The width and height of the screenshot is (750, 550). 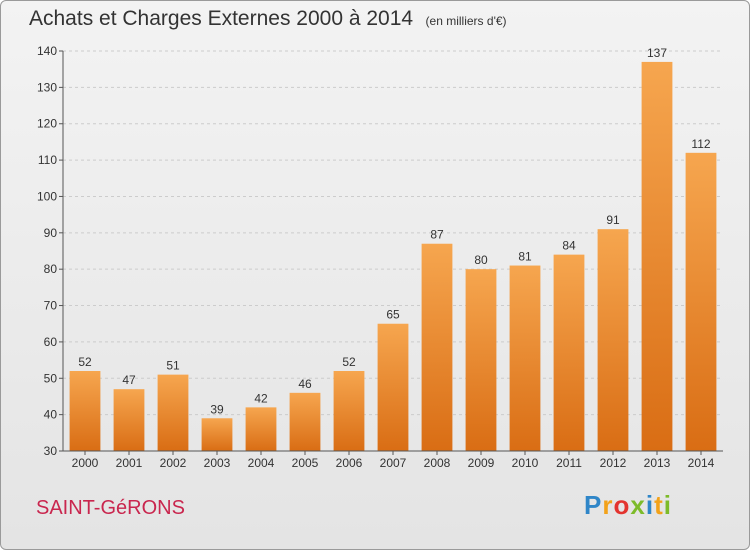 What do you see at coordinates (129, 380) in the screenshot?
I see `value-label-2001: 47` at bounding box center [129, 380].